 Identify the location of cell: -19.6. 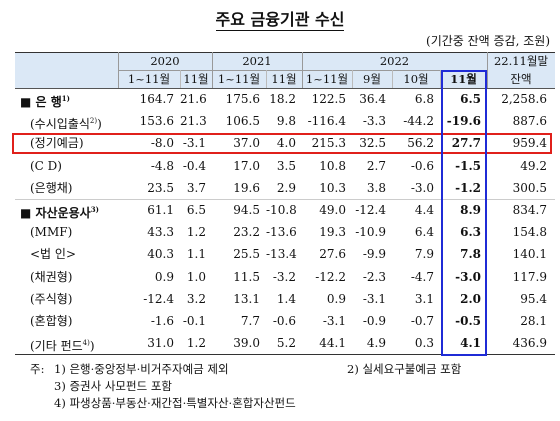
(463, 121).